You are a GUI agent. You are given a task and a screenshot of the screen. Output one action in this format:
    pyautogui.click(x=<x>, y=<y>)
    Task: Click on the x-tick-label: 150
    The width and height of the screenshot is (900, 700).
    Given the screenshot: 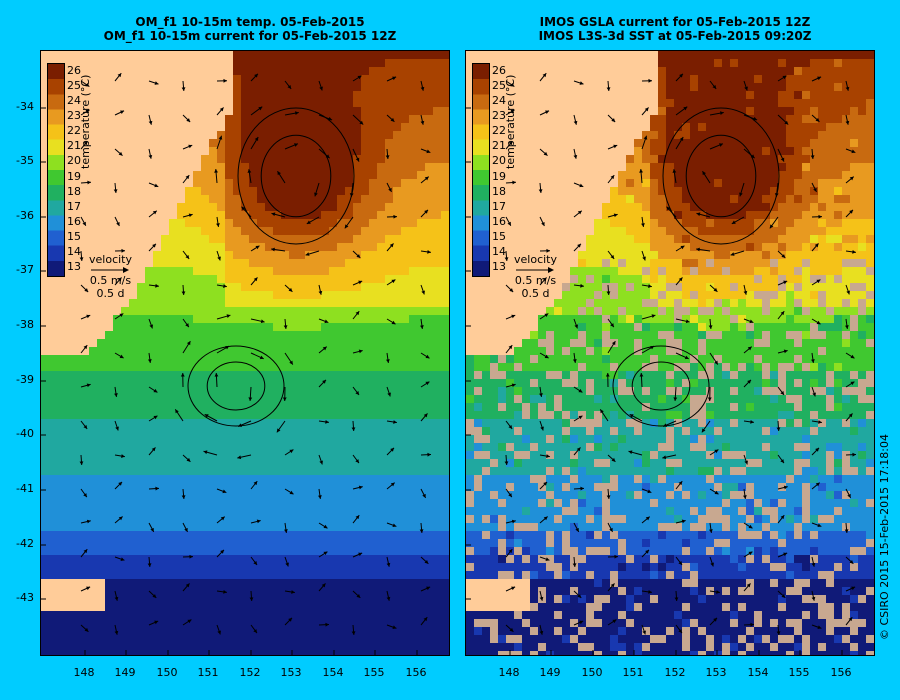 What is the action you would take?
    pyautogui.click(x=167, y=672)
    